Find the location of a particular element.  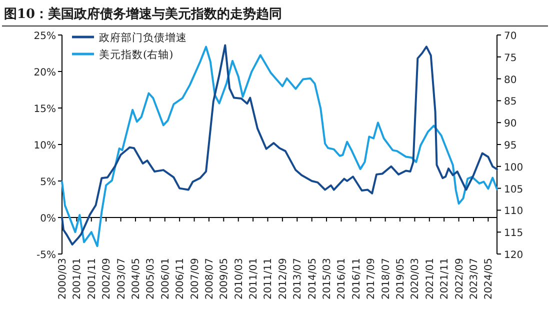

y-tick-label: 10% is located at coordinates (45, 146).